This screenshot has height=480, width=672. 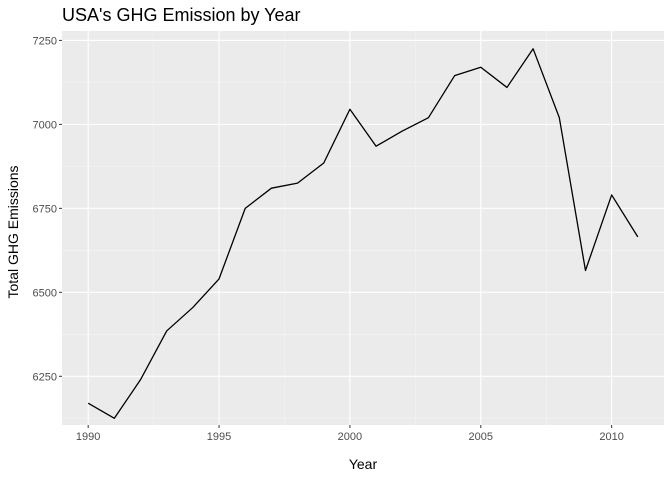 I want to click on x-tick-label: 1995, so click(x=219, y=437).